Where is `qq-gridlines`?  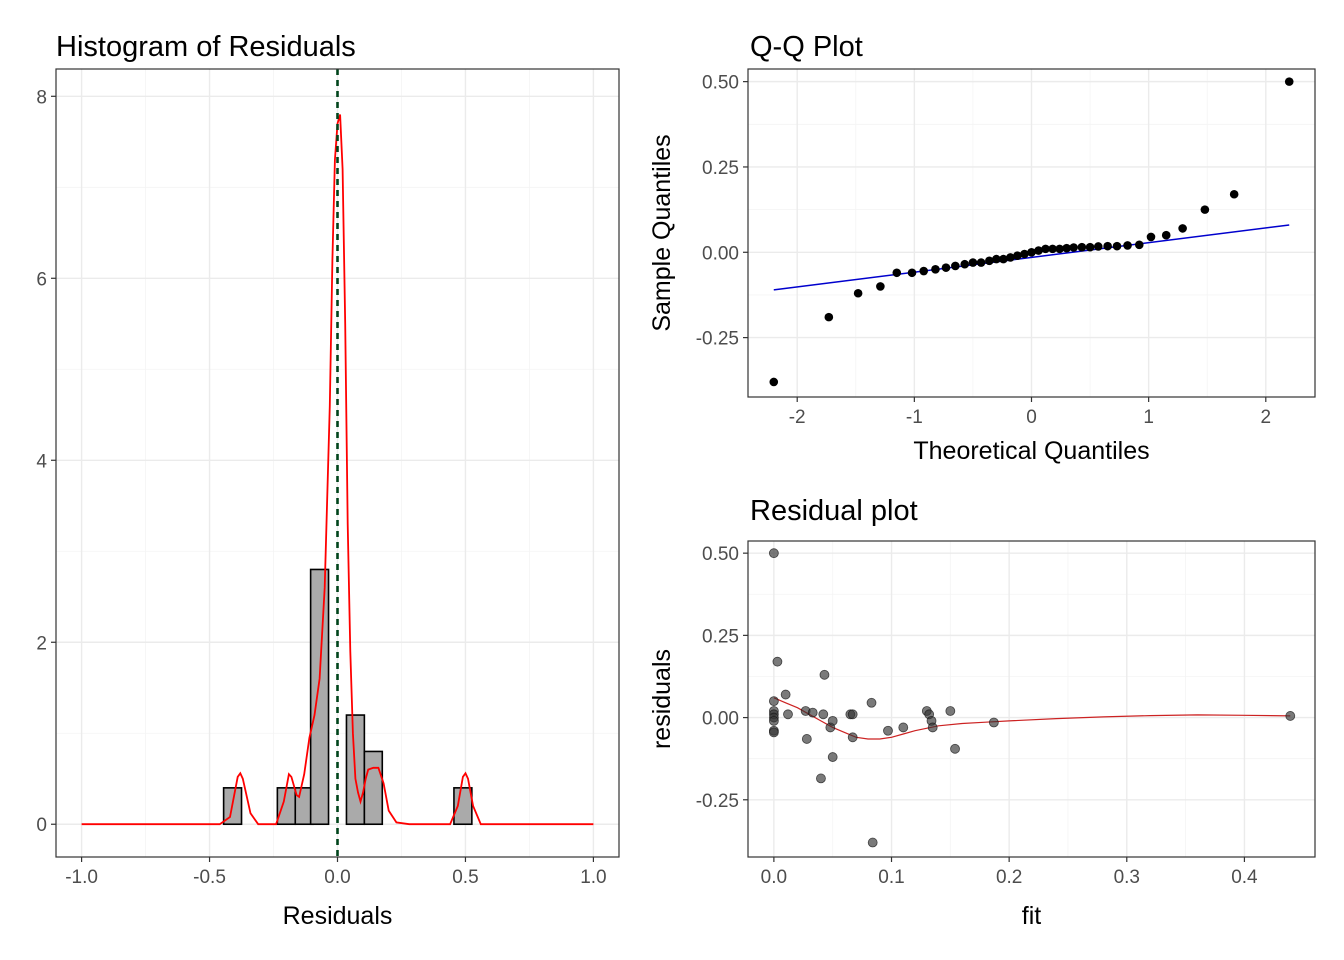
qq-gridlines is located at coordinates (1031, 233).